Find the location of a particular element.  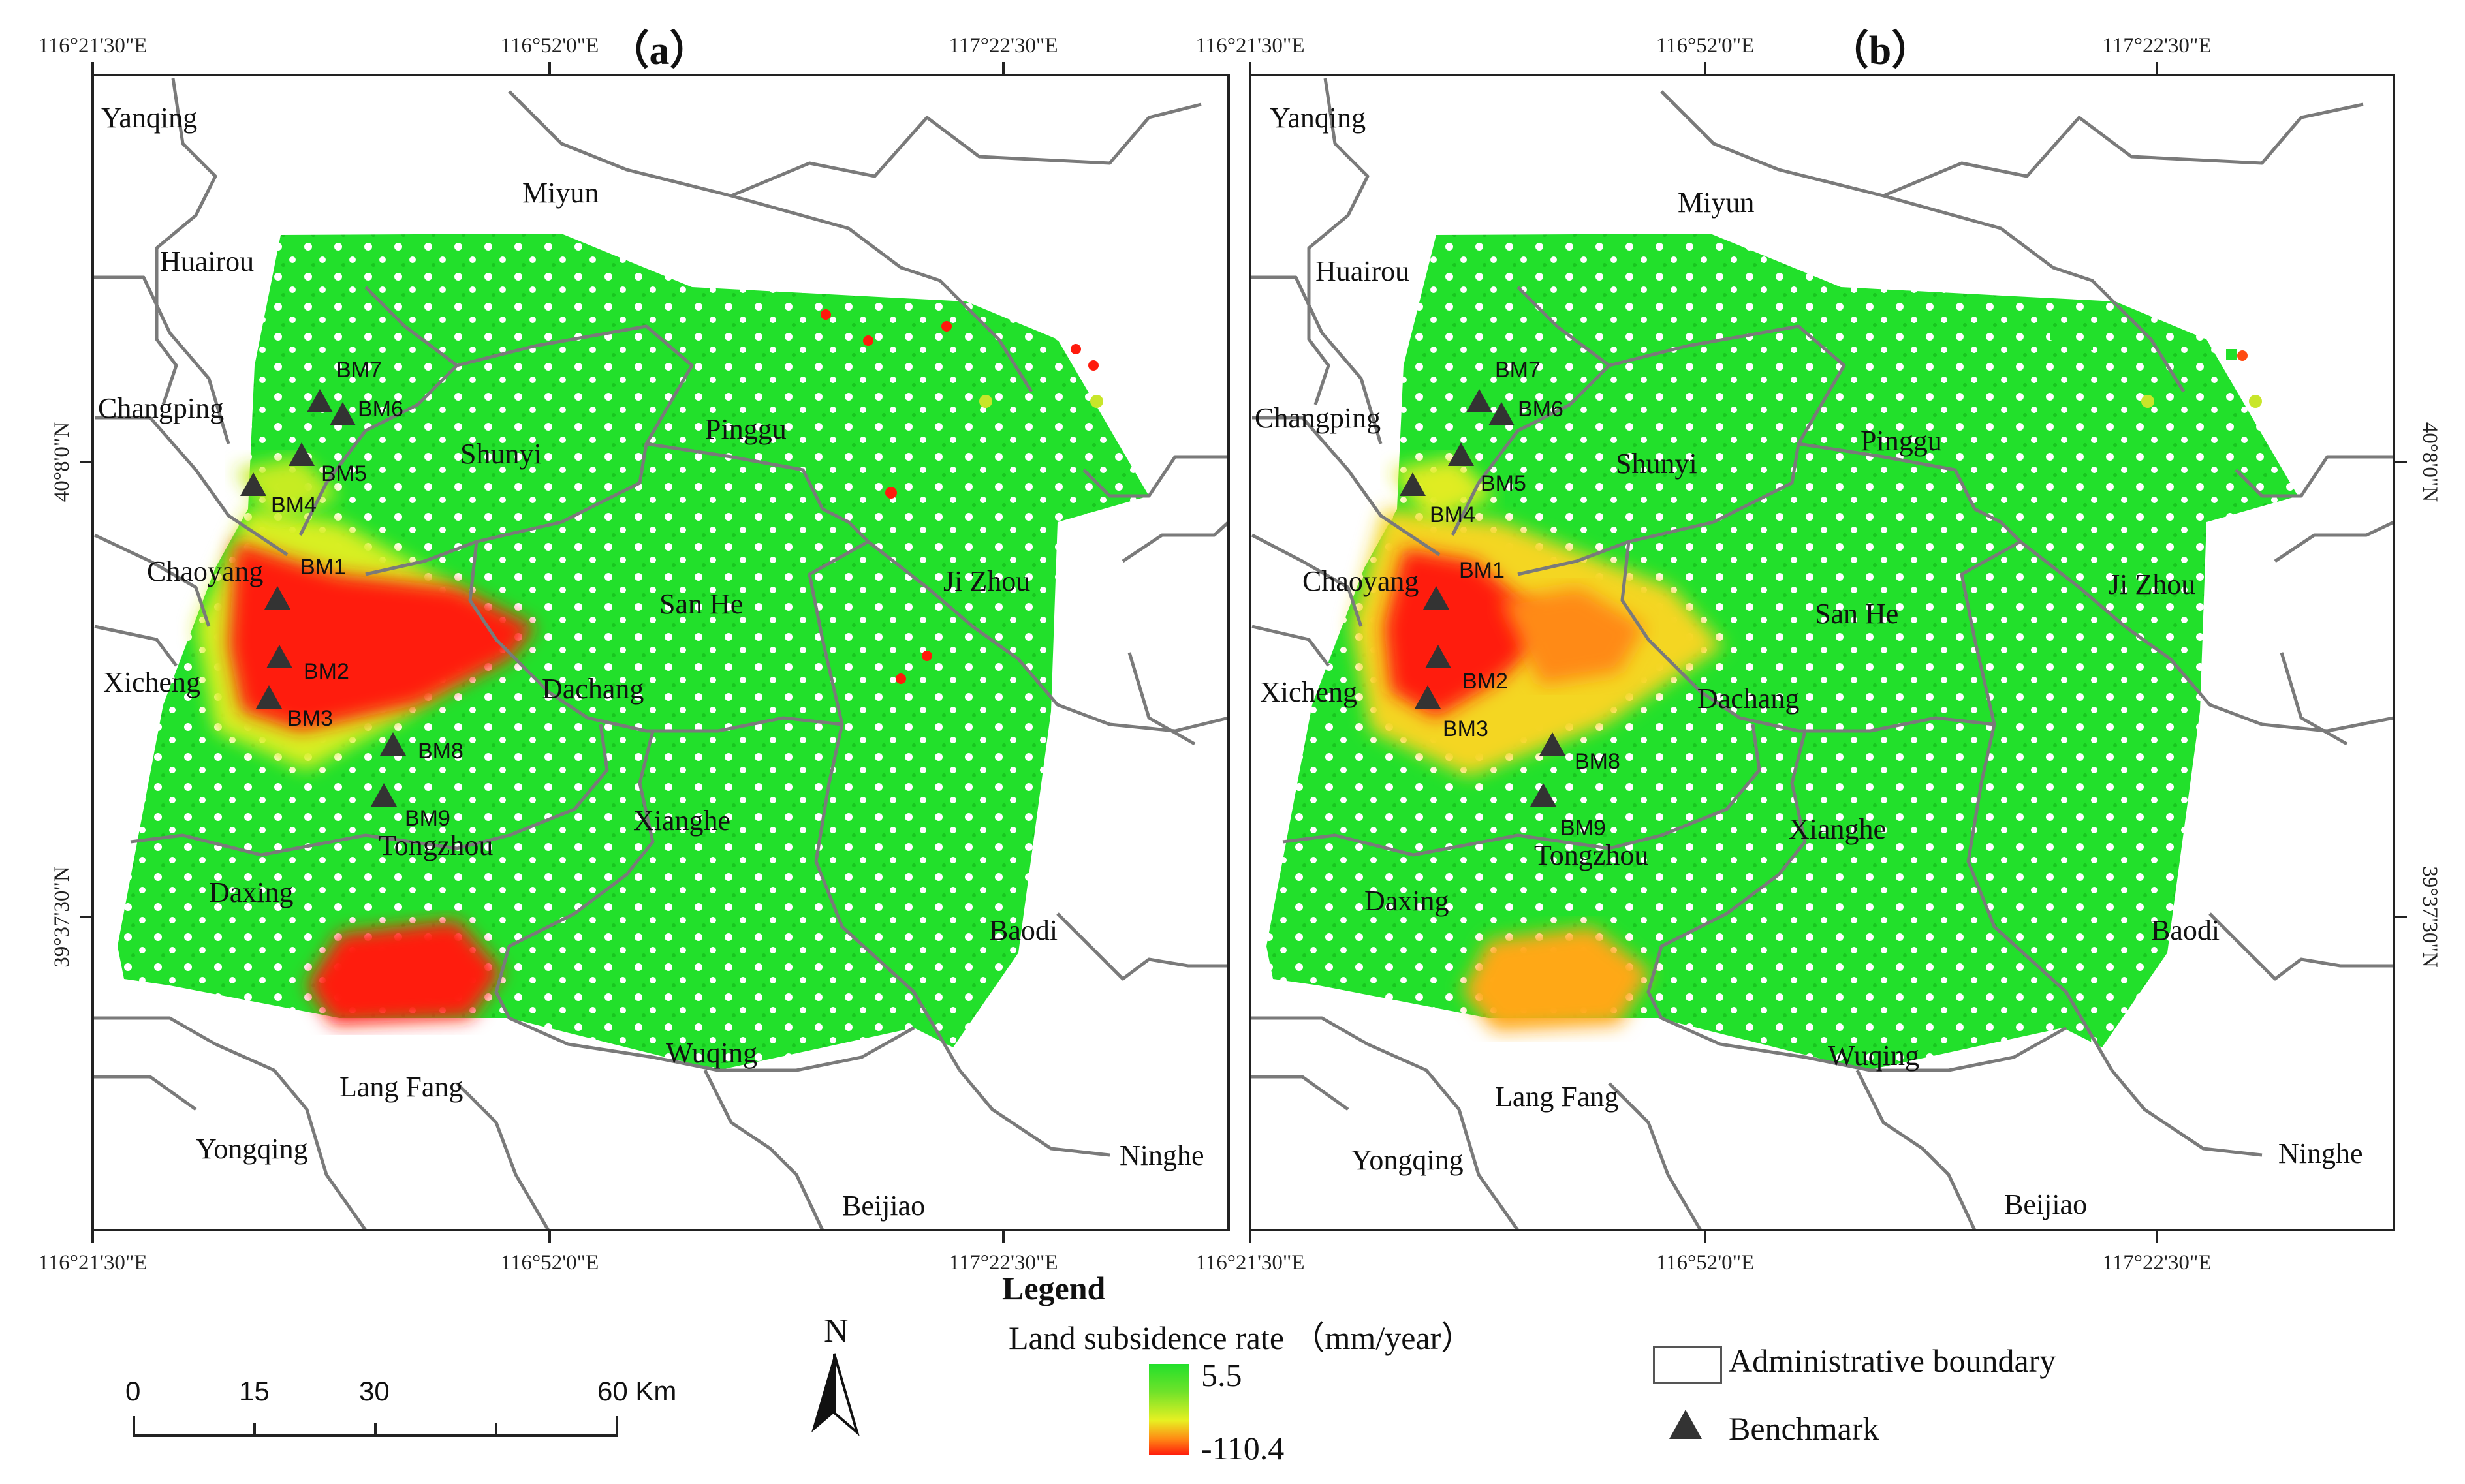

panel-a-bottom-tick-1: 116°21'30"E is located at coordinates (92, 1263).